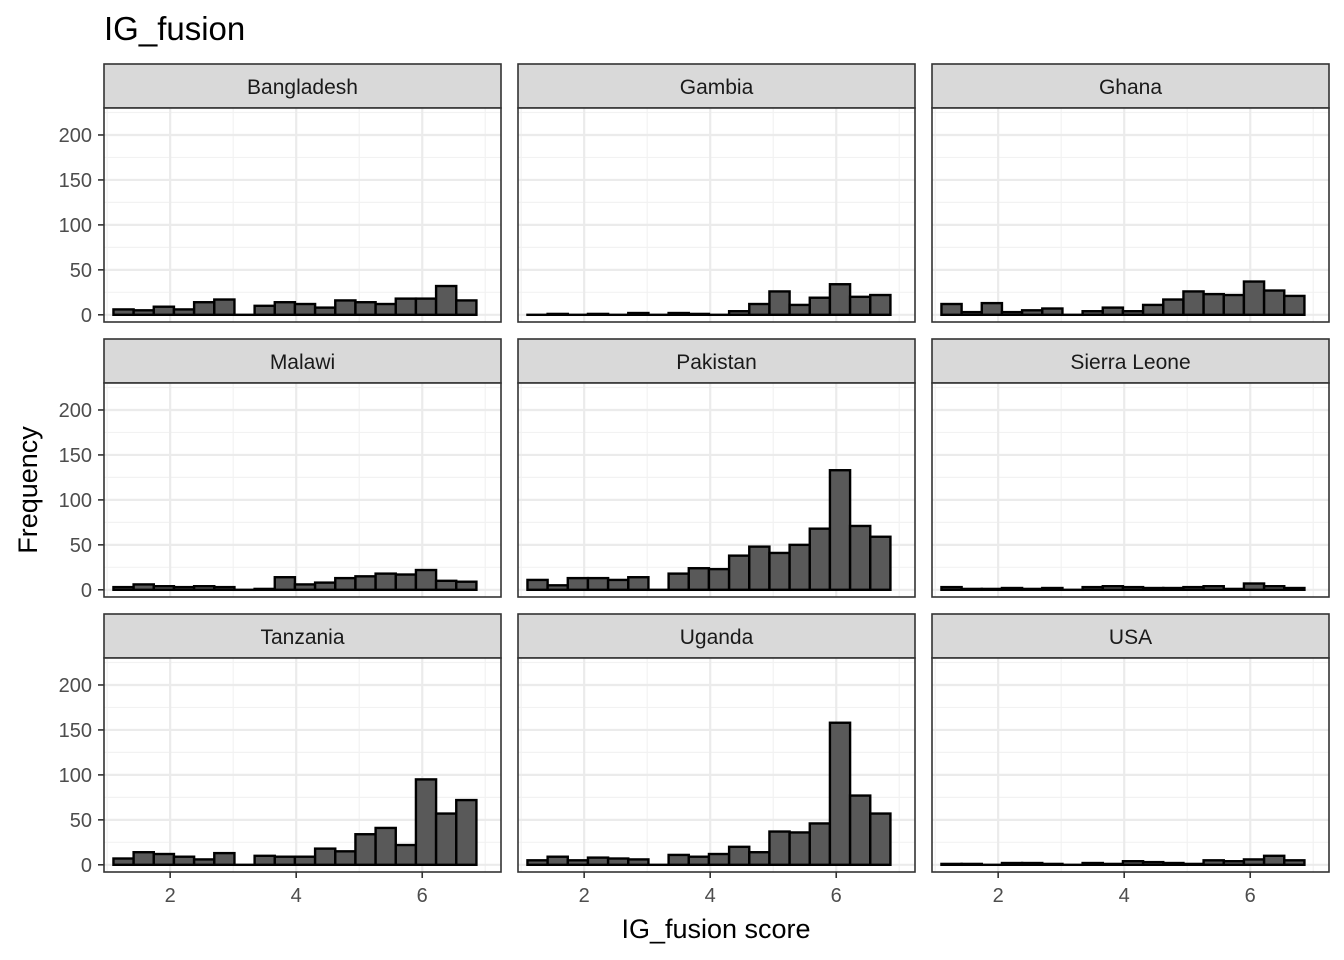 The image size is (1344, 960). I want to click on facet-panel-usa: USA 2 4 6, so click(1130, 760).